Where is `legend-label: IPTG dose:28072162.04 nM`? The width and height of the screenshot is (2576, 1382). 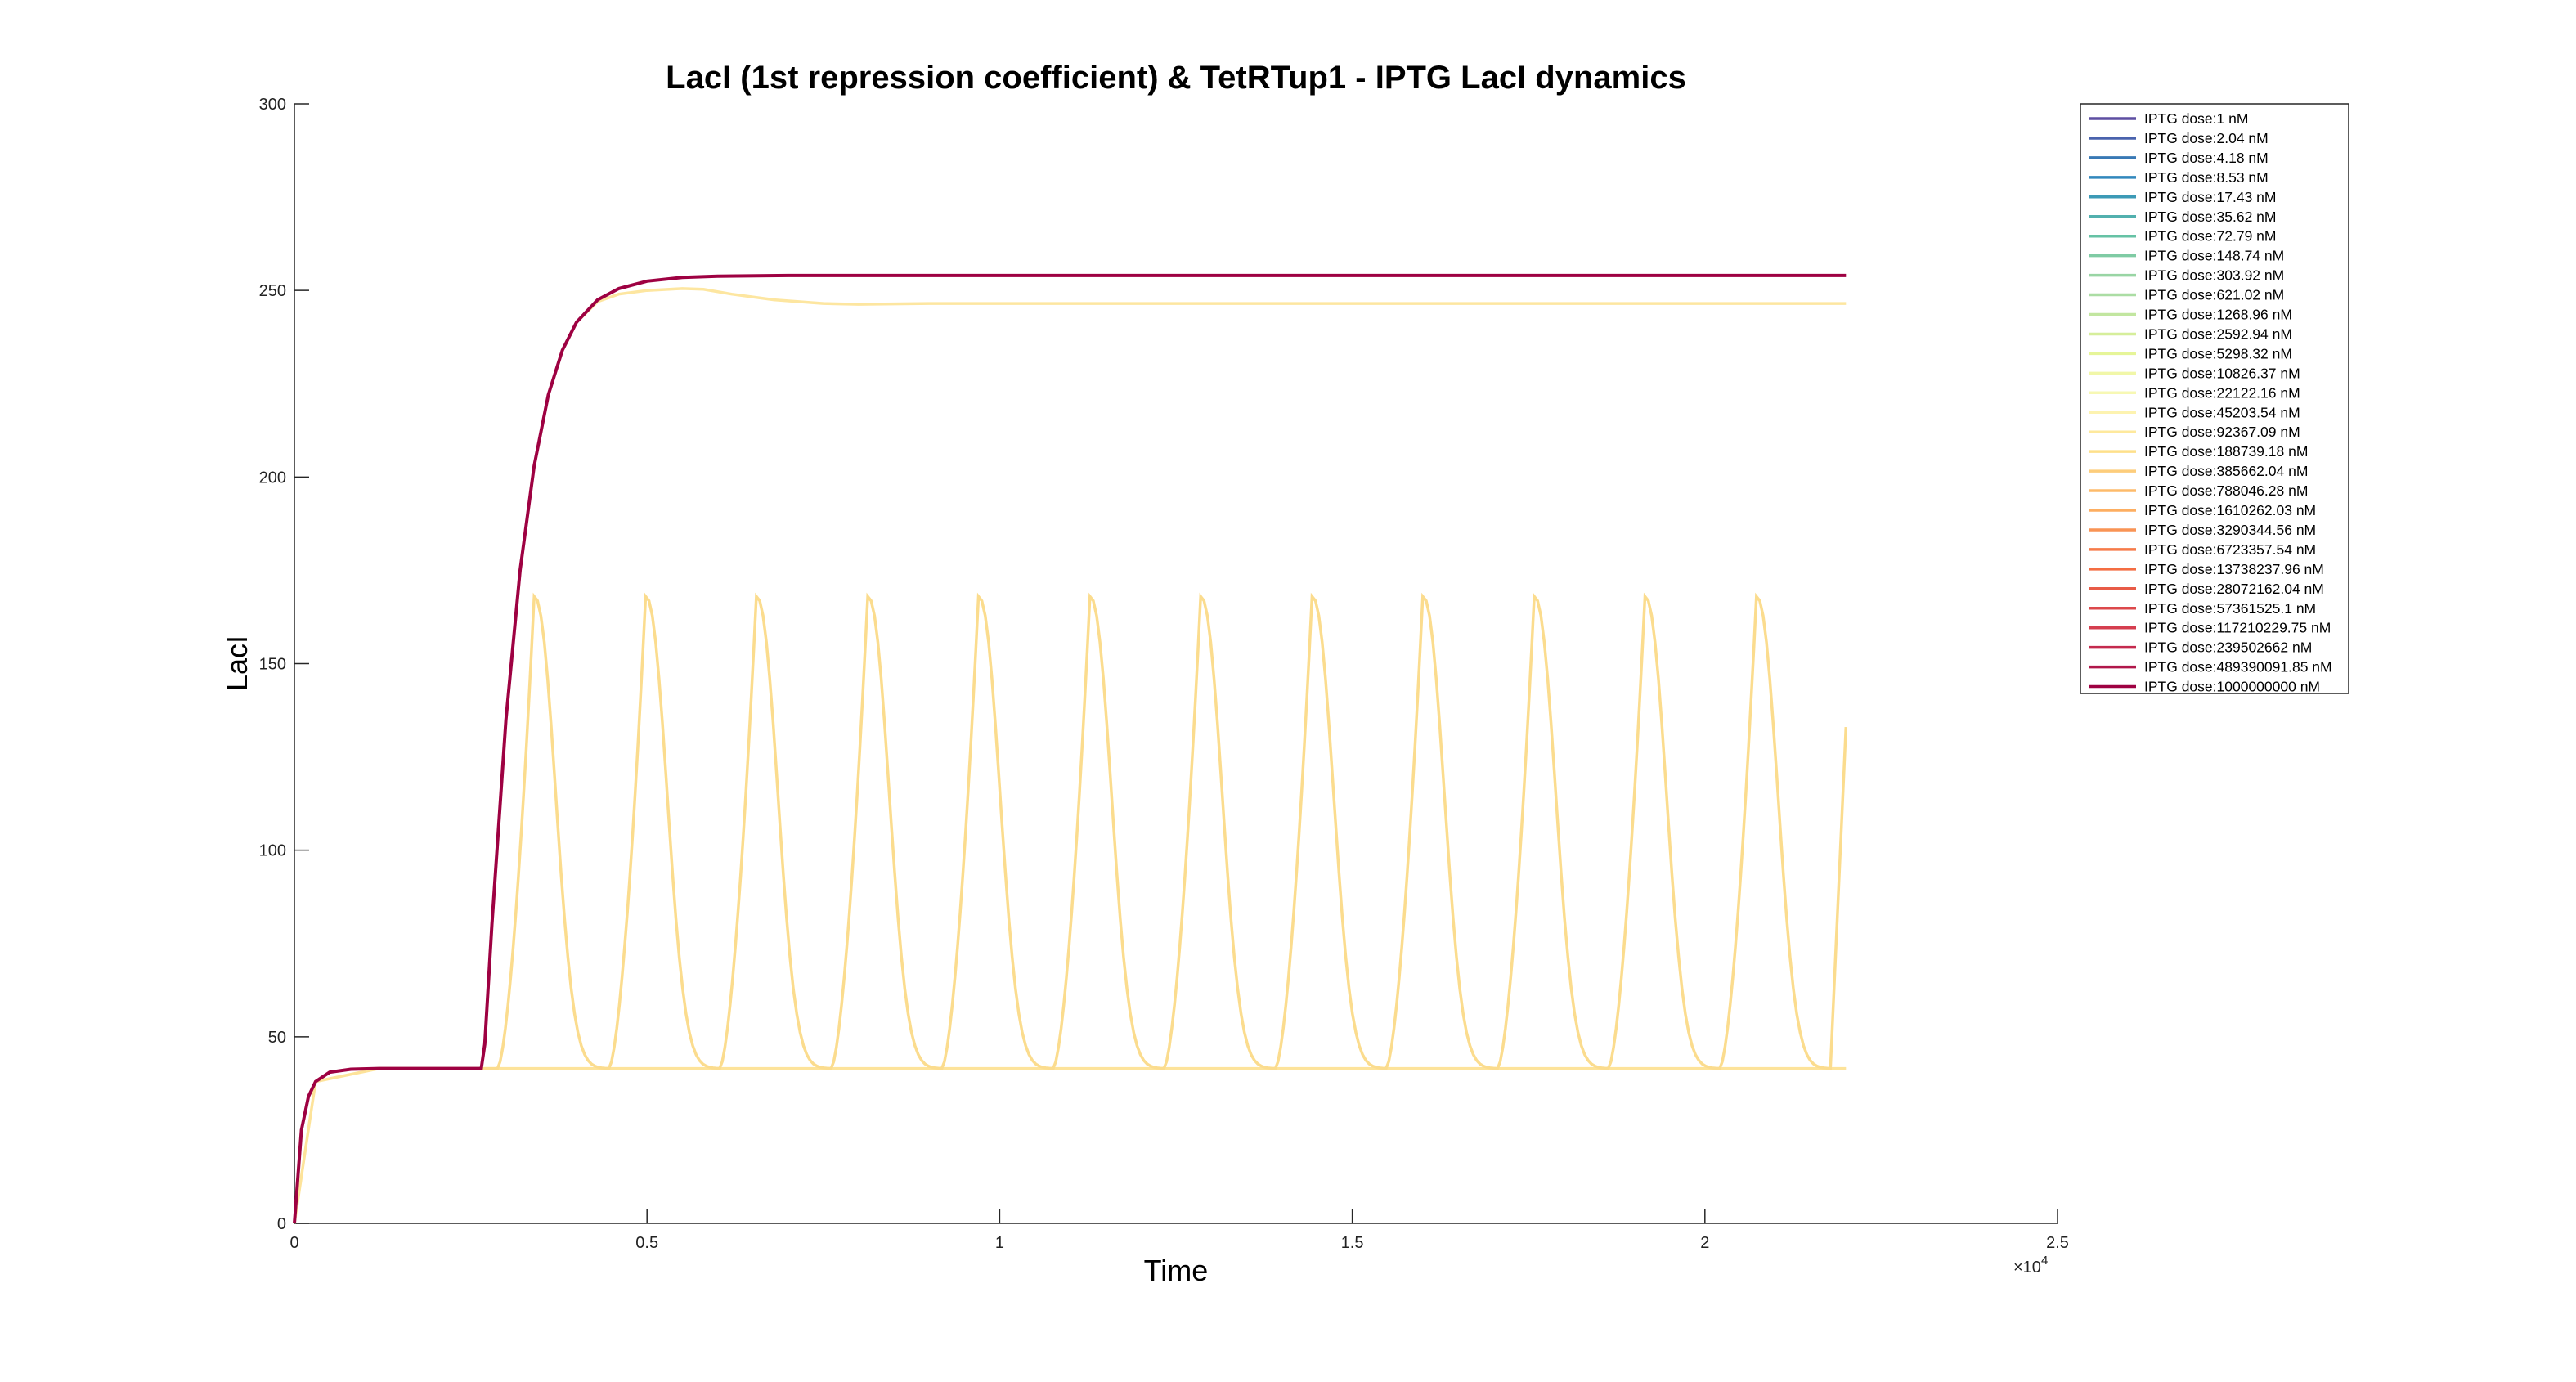 legend-label: IPTG dose:28072162.04 nM is located at coordinates (2234, 589).